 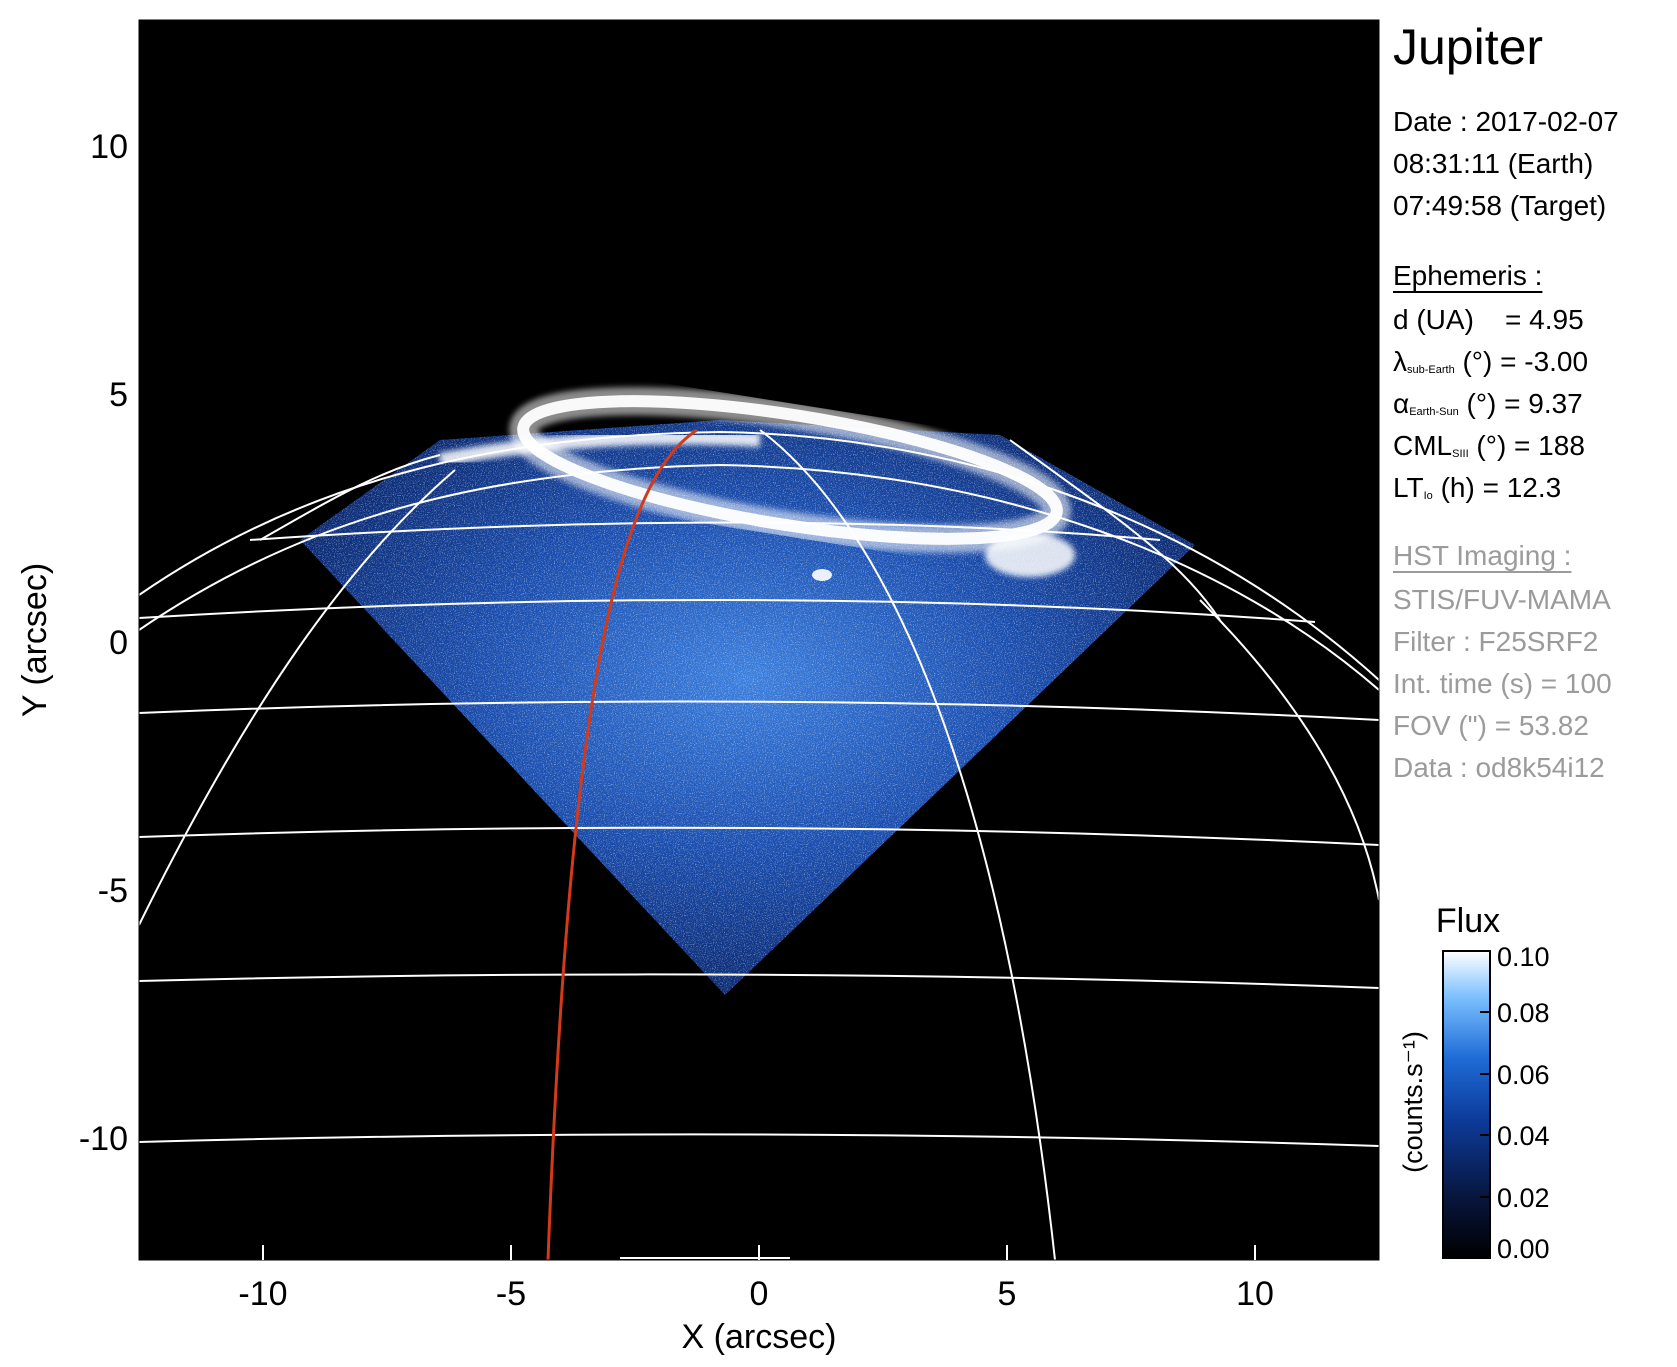 I want to click on date-line: Date : 2017-02-07, so click(x=1506, y=121).